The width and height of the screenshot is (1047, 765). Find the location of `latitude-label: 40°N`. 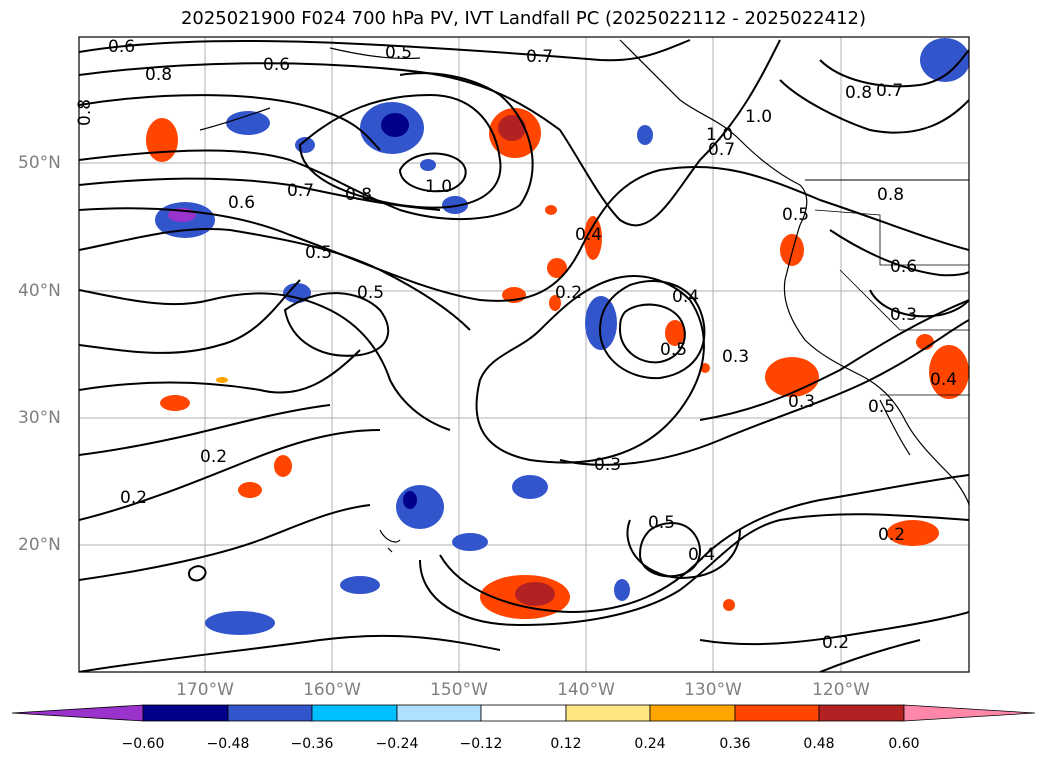

latitude-label: 40°N is located at coordinates (39, 291).